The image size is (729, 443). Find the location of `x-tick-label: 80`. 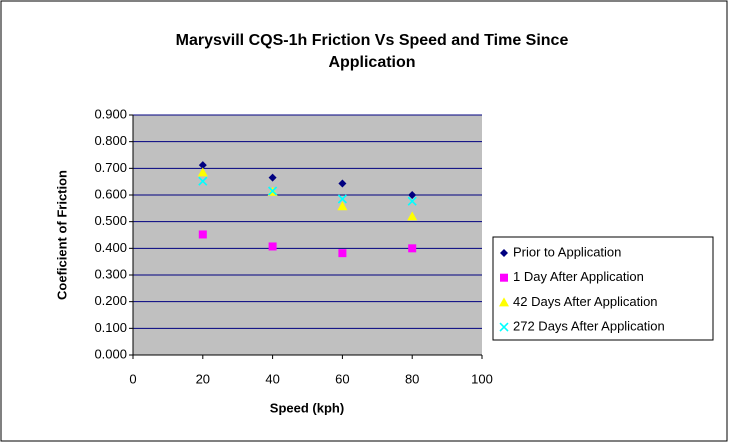

x-tick-label: 80 is located at coordinates (412, 378).